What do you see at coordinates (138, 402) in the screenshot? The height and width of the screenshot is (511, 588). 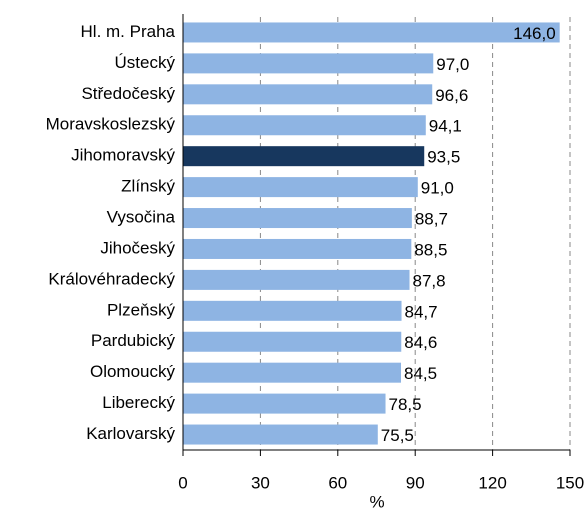 I see `y-tick-label: Liberecký` at bounding box center [138, 402].